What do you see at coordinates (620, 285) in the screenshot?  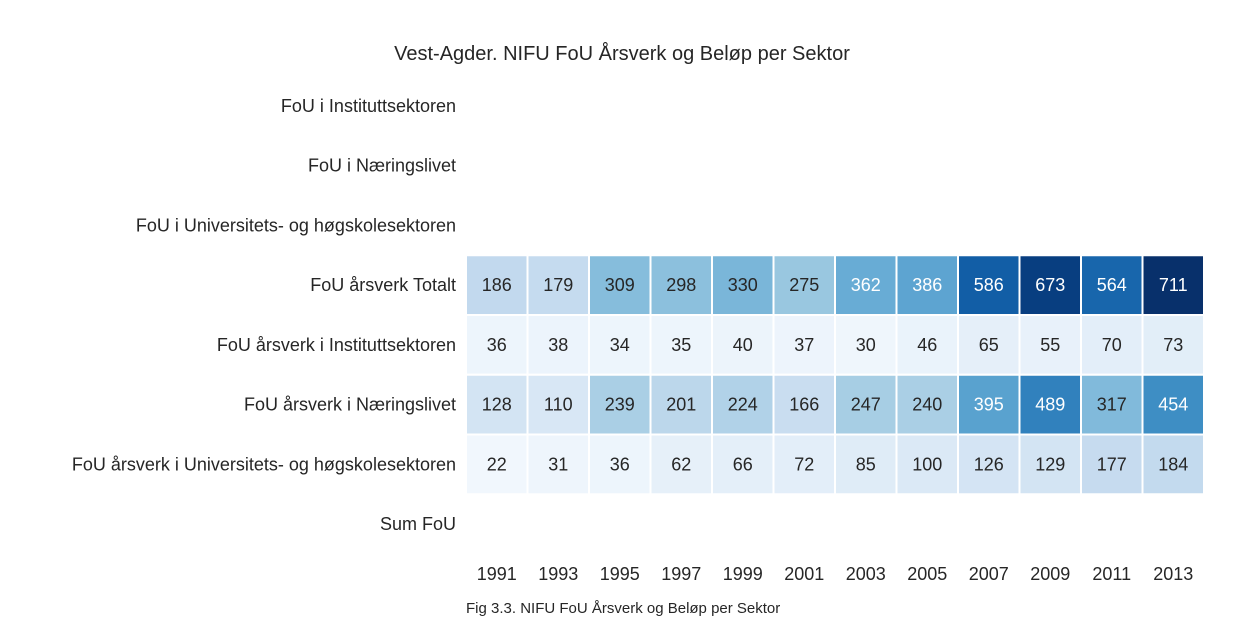 I see `cell-value-label: 309` at bounding box center [620, 285].